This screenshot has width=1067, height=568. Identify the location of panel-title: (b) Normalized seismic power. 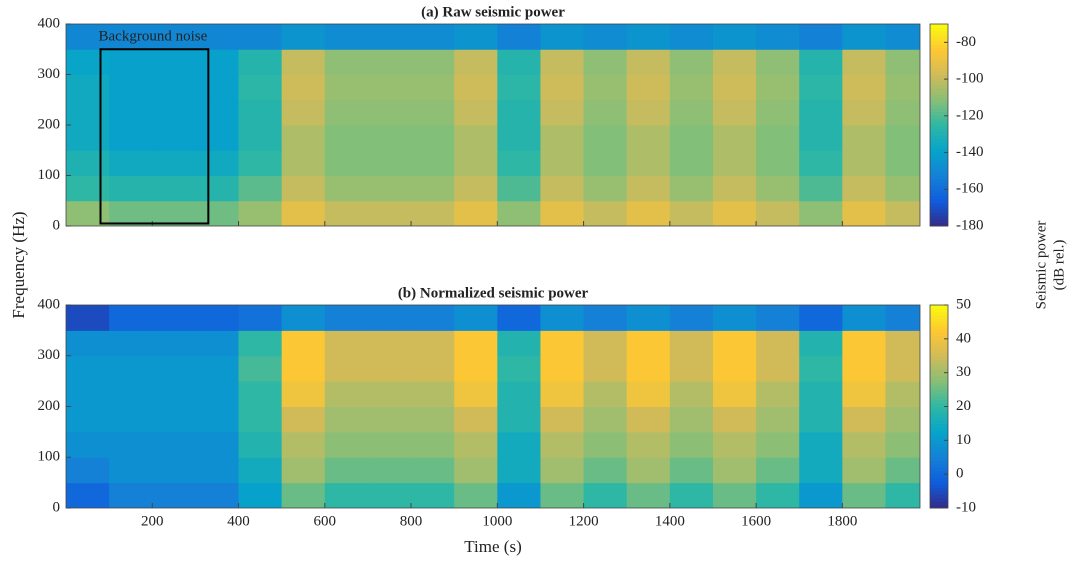
(493, 293).